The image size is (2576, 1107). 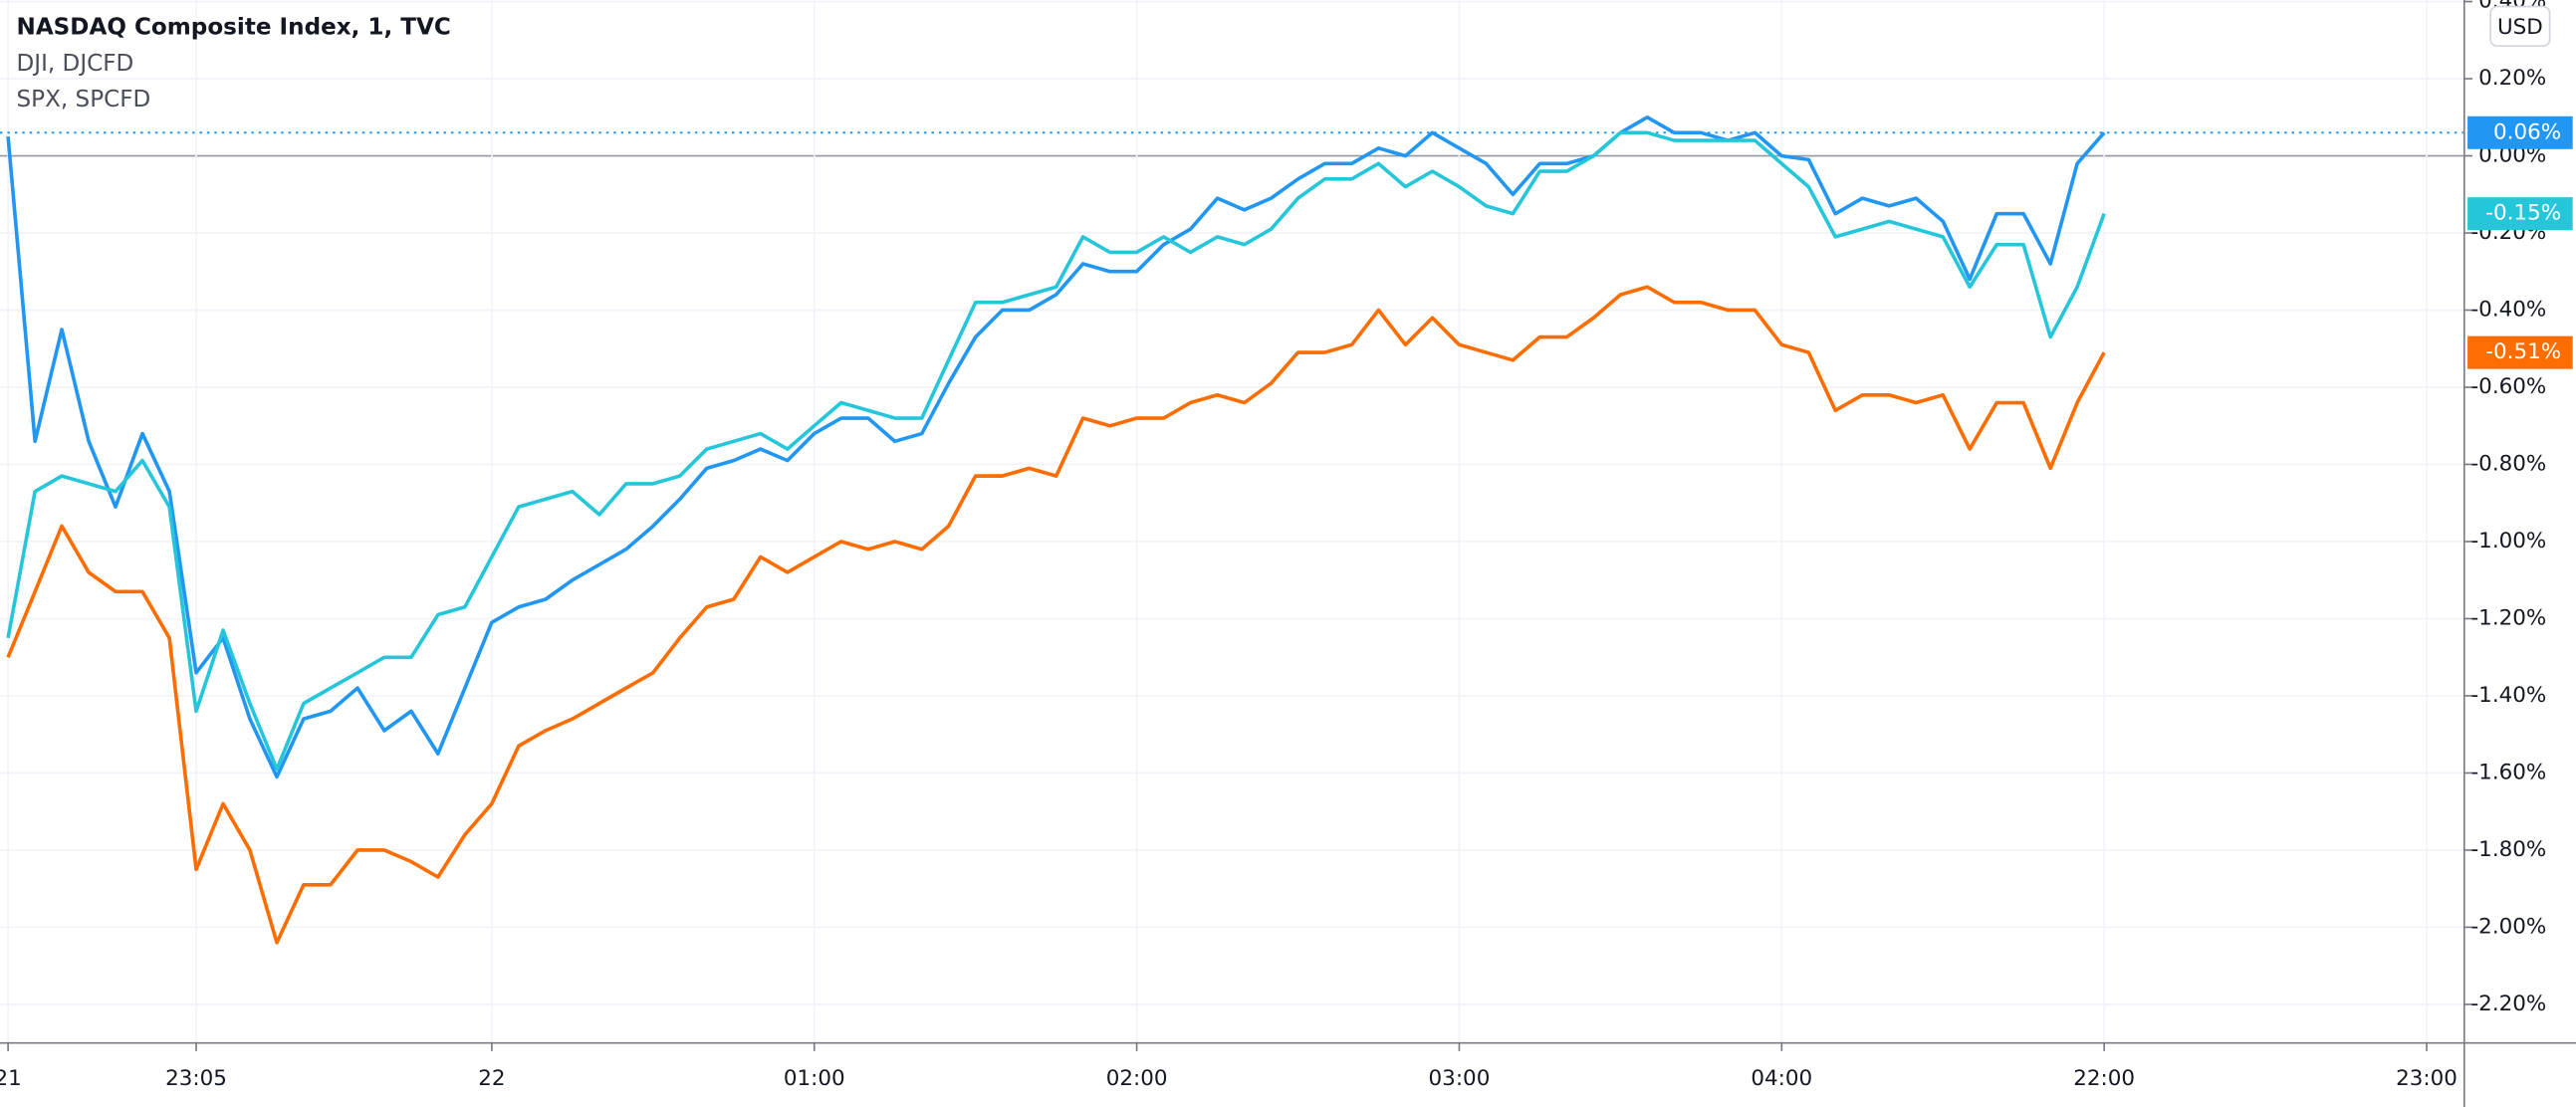 What do you see at coordinates (2104, 1078) in the screenshot?
I see `x-tick-label: 22:00` at bounding box center [2104, 1078].